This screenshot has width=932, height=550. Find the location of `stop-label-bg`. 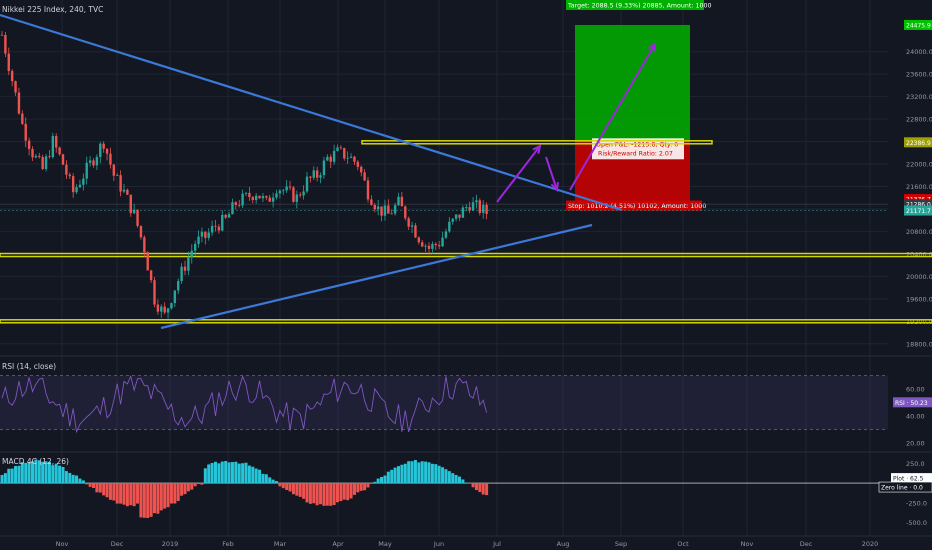

stop-label-bg is located at coordinates (634, 205).